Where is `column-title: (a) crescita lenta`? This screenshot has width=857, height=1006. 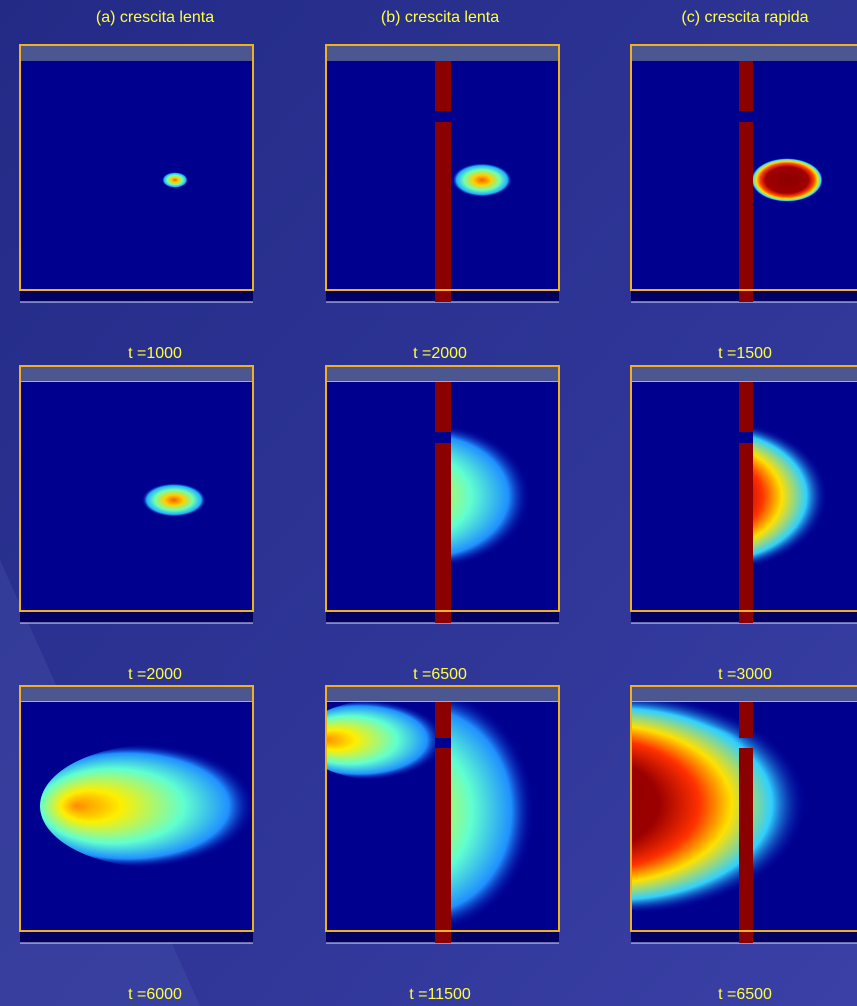
column-title: (a) crescita lenta is located at coordinates (155, 17).